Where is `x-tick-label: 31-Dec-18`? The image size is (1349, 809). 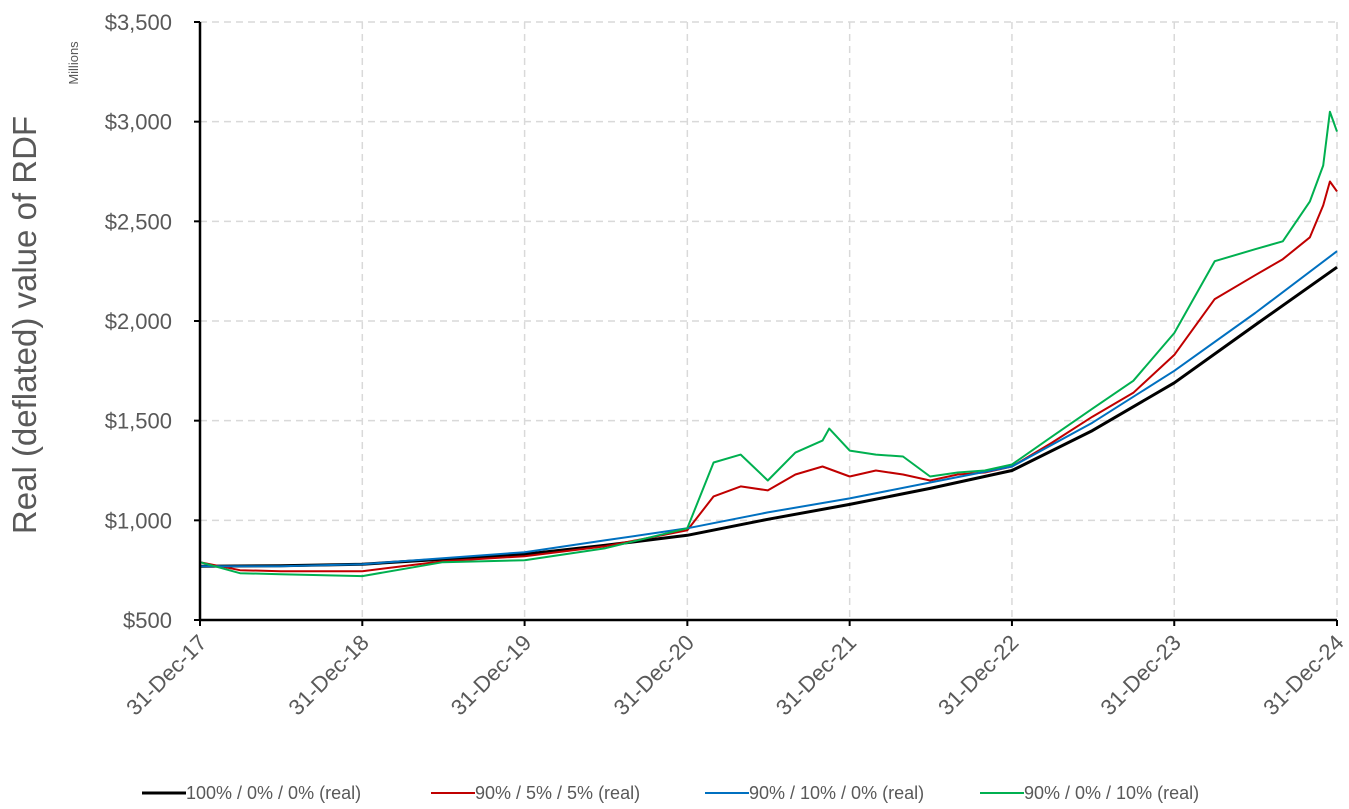
x-tick-label: 31-Dec-18 is located at coordinates (329, 675).